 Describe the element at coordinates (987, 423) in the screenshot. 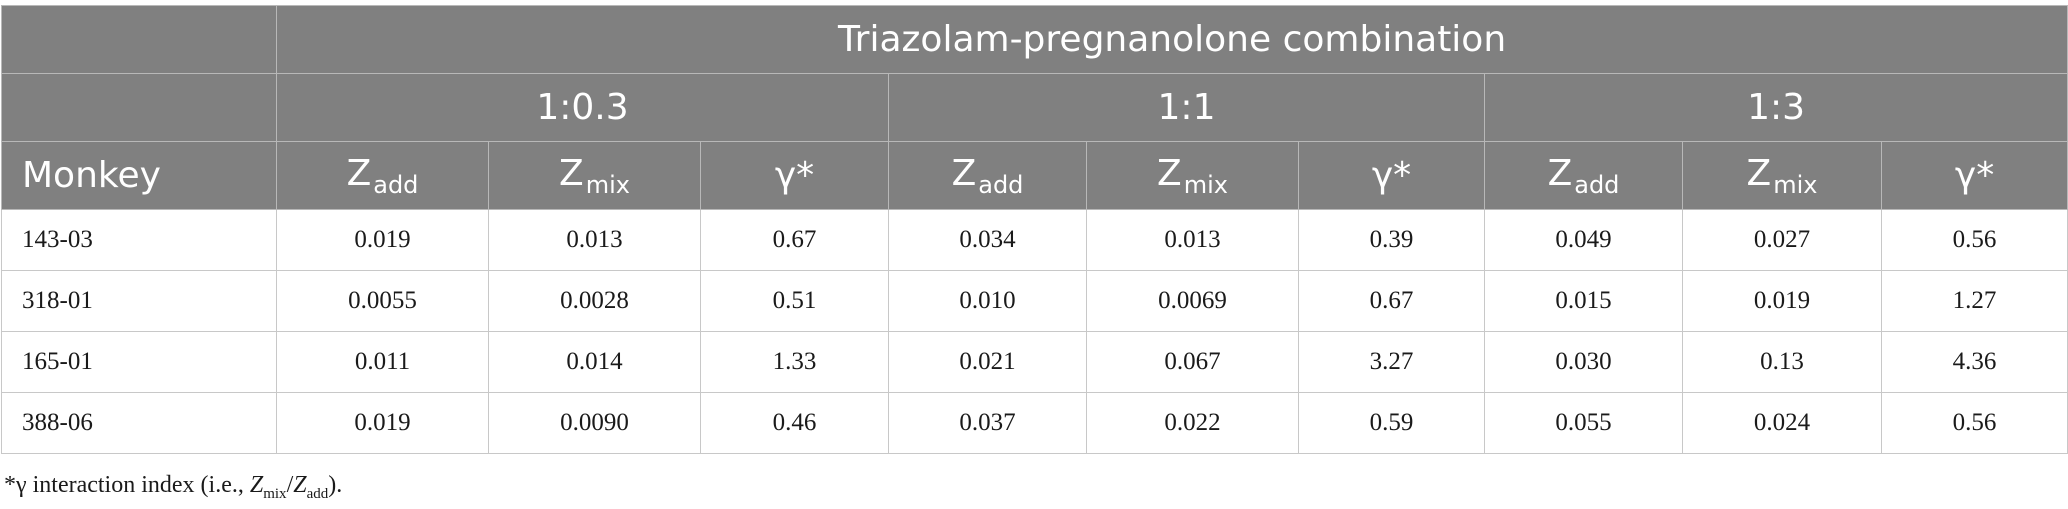

I see `value-cell: 0.037` at that location.